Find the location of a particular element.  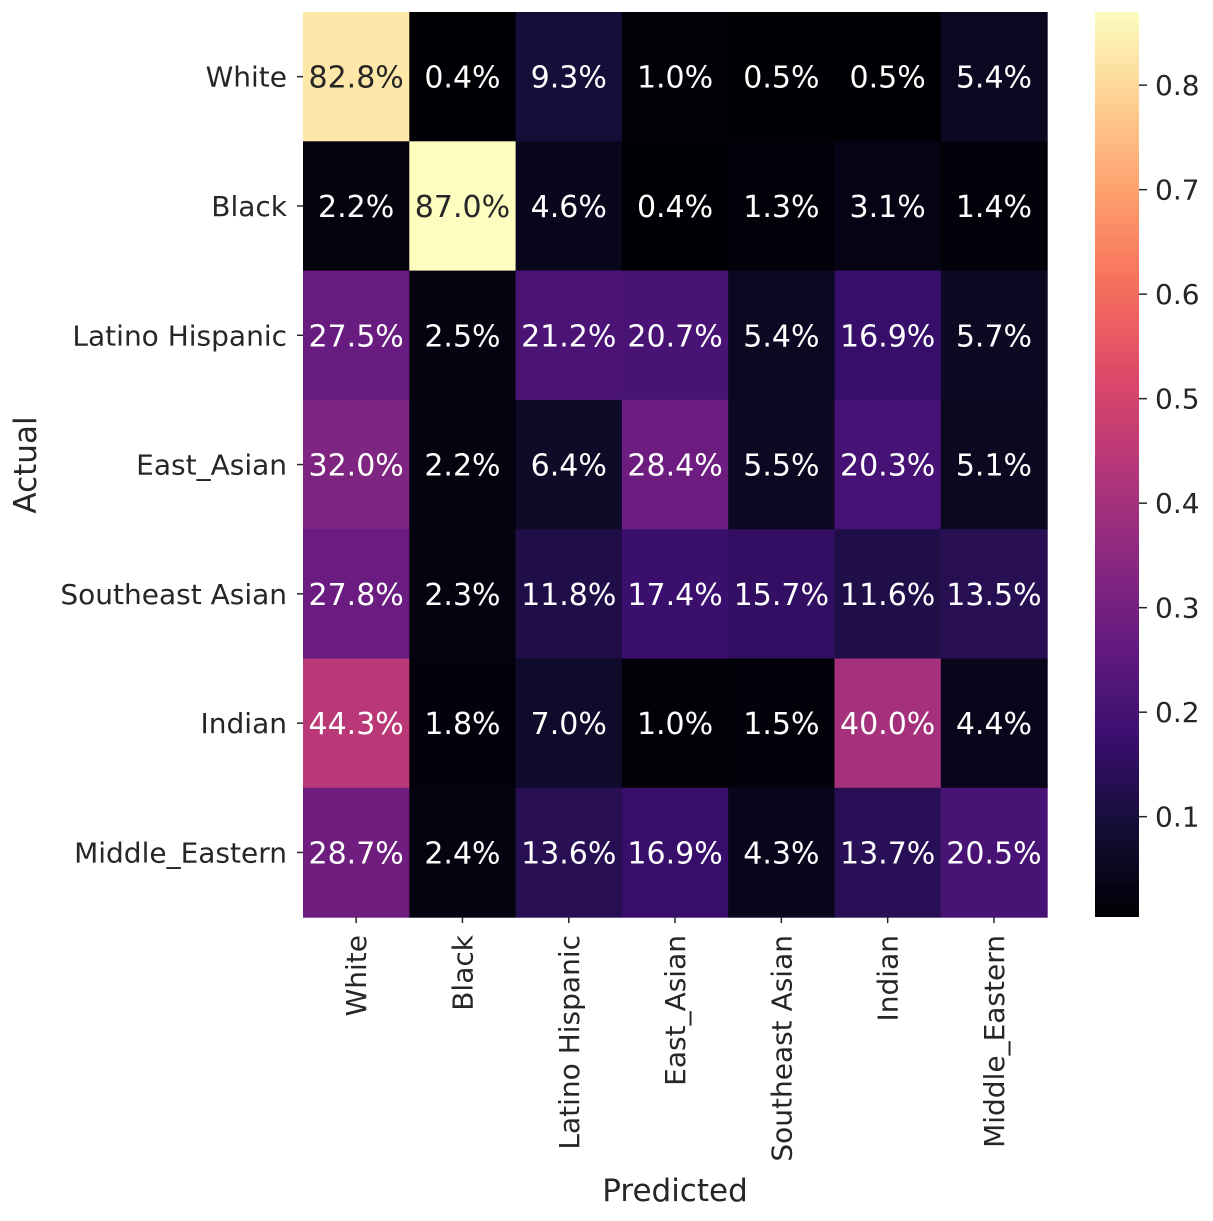

cell-value-label: 21.2% is located at coordinates (568, 336).